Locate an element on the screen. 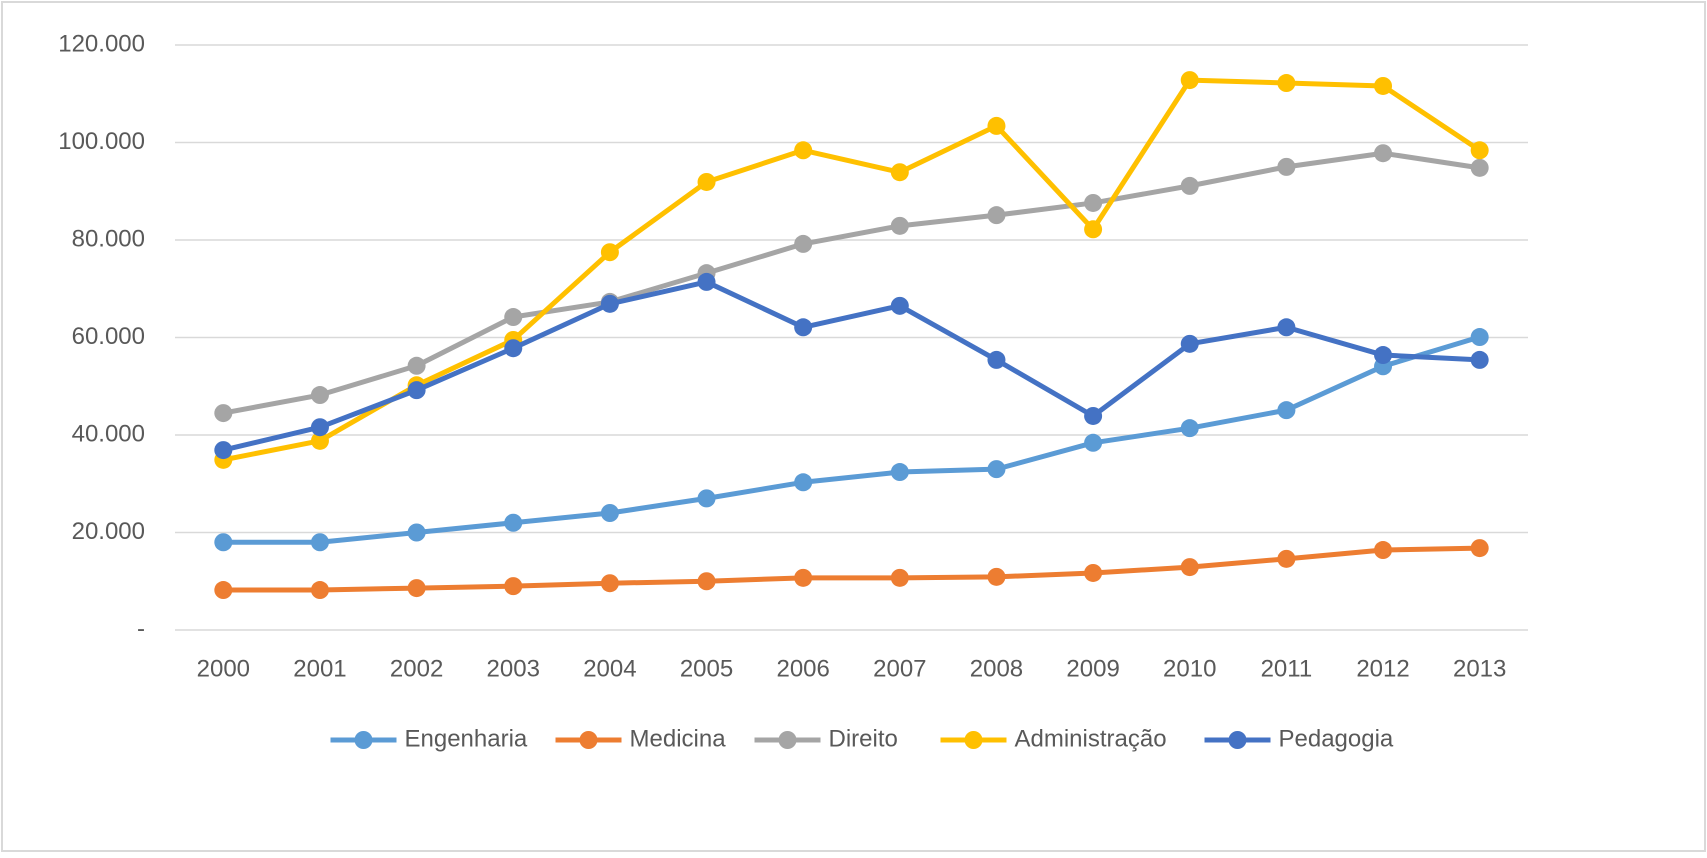 This screenshot has width=1707, height=858. x-tick-label: 2013 is located at coordinates (1479, 668).